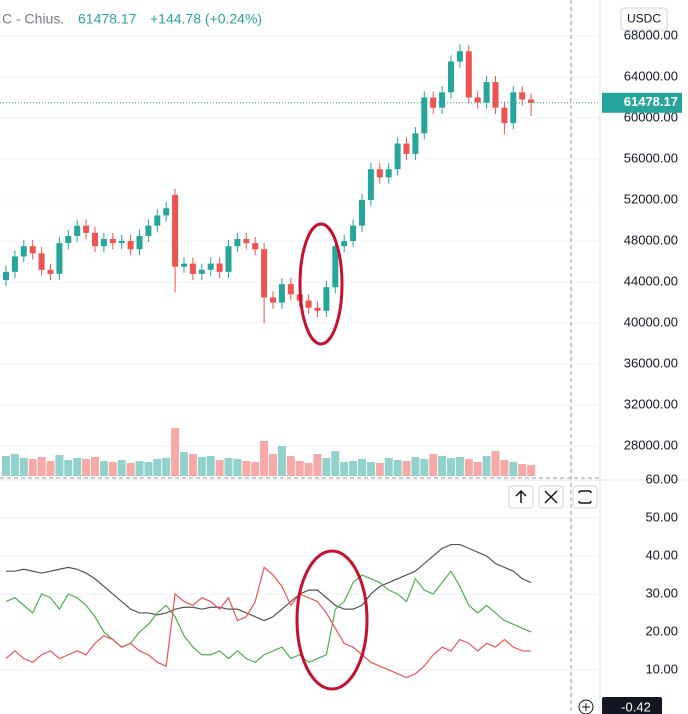 This screenshot has height=714, width=688. Describe the element at coordinates (651, 75) in the screenshot. I see `y-tick-label: 64000.00` at that location.